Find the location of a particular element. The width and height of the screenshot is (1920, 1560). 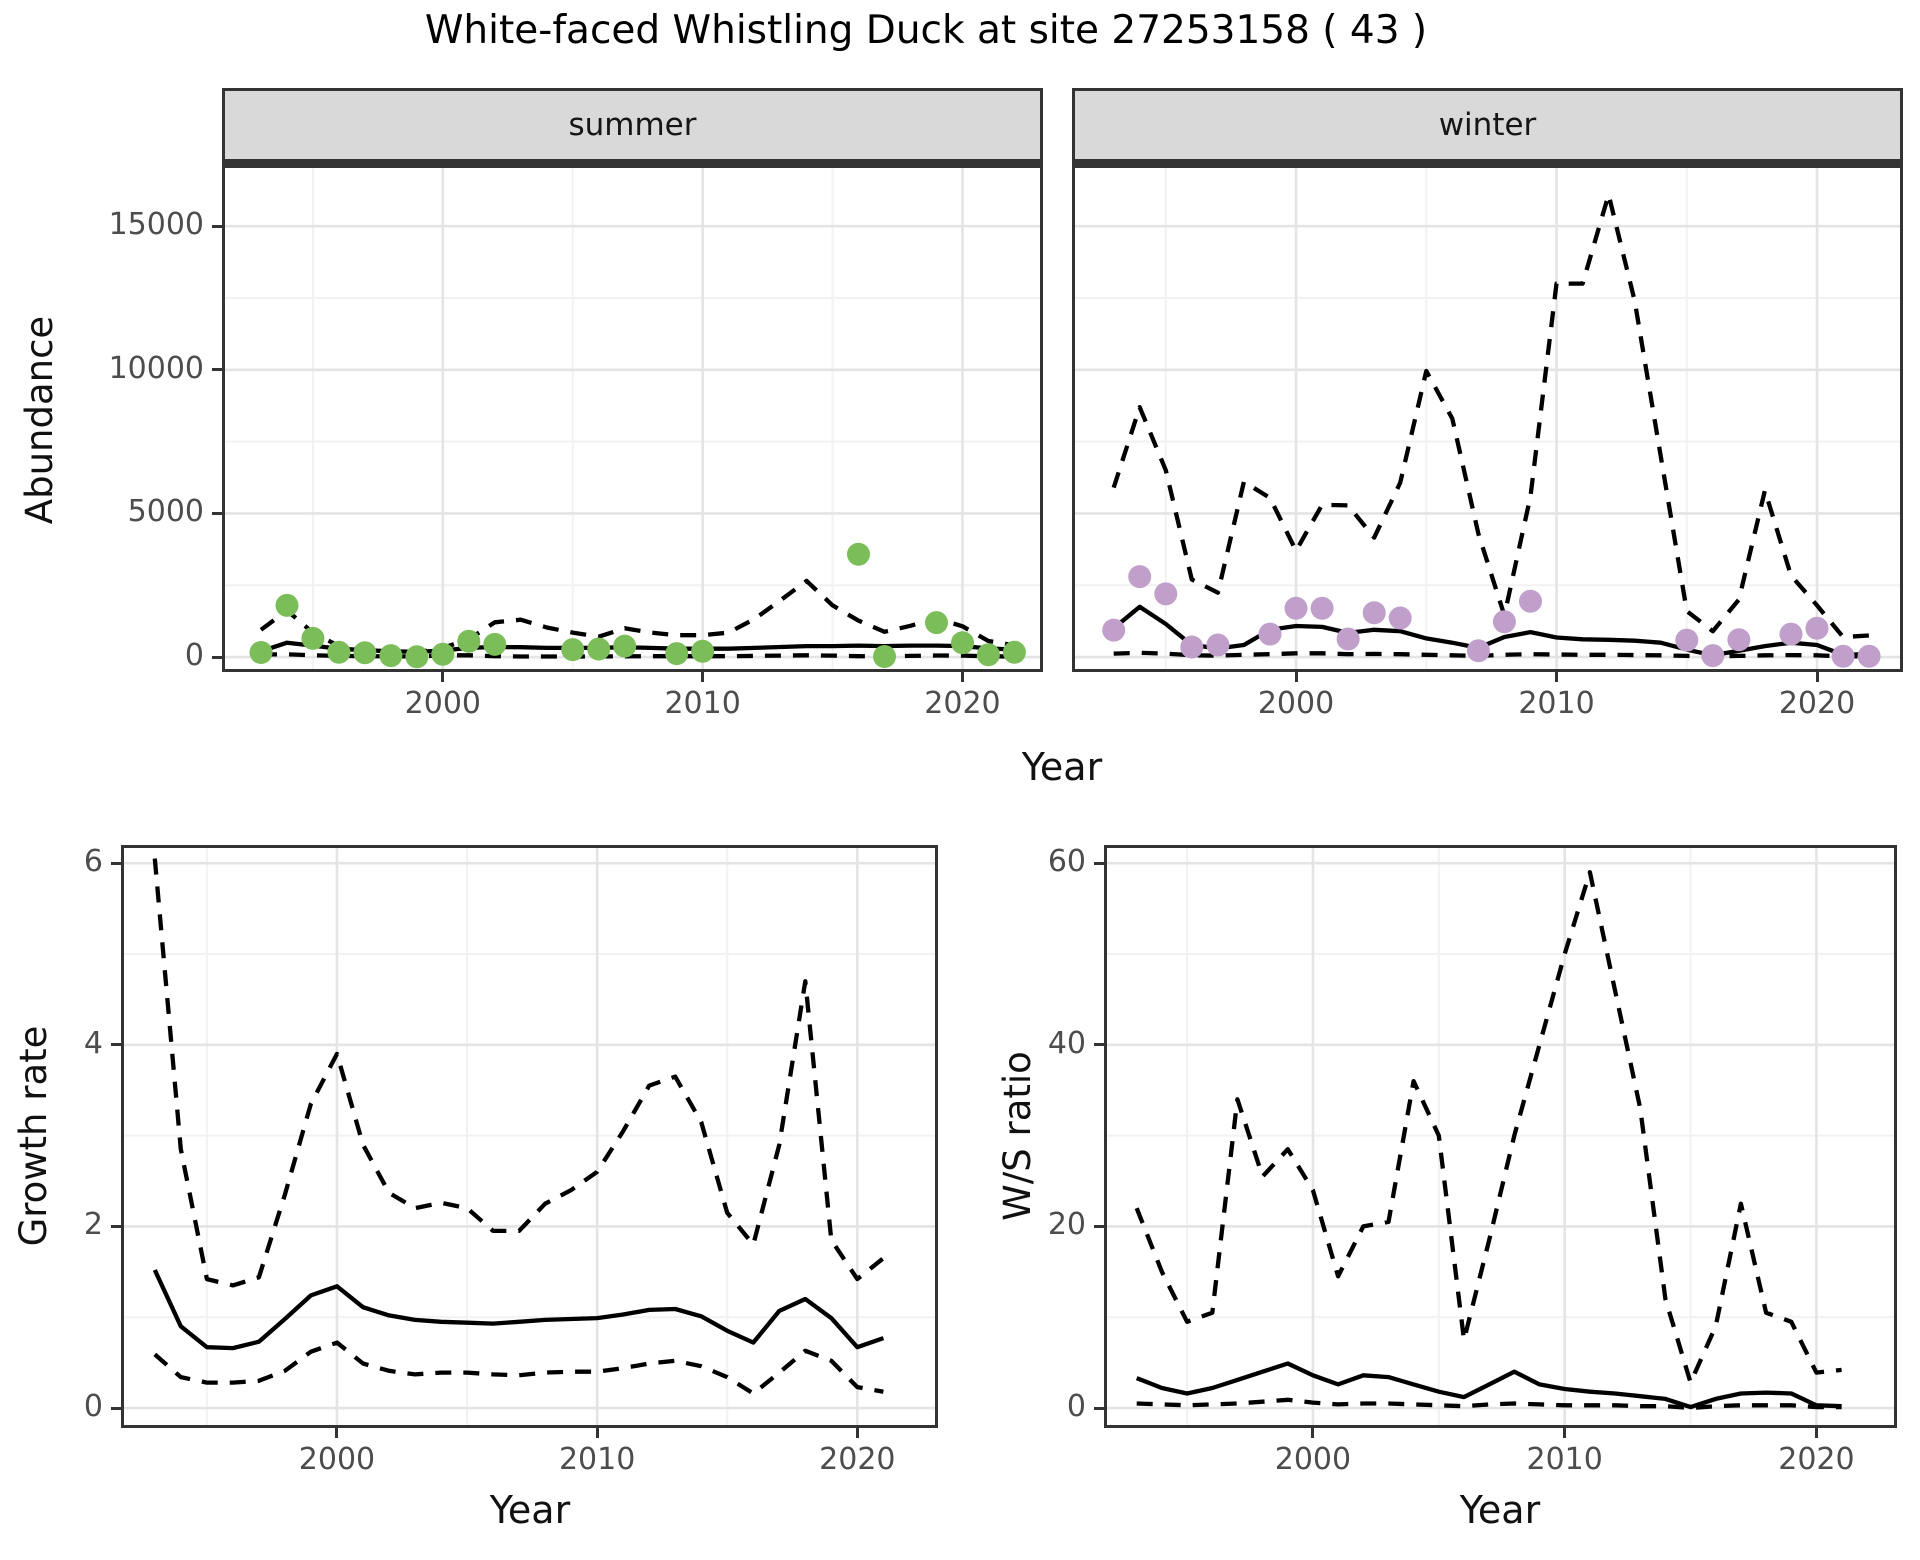

y-tick-label: 5000 is located at coordinates (165, 512).